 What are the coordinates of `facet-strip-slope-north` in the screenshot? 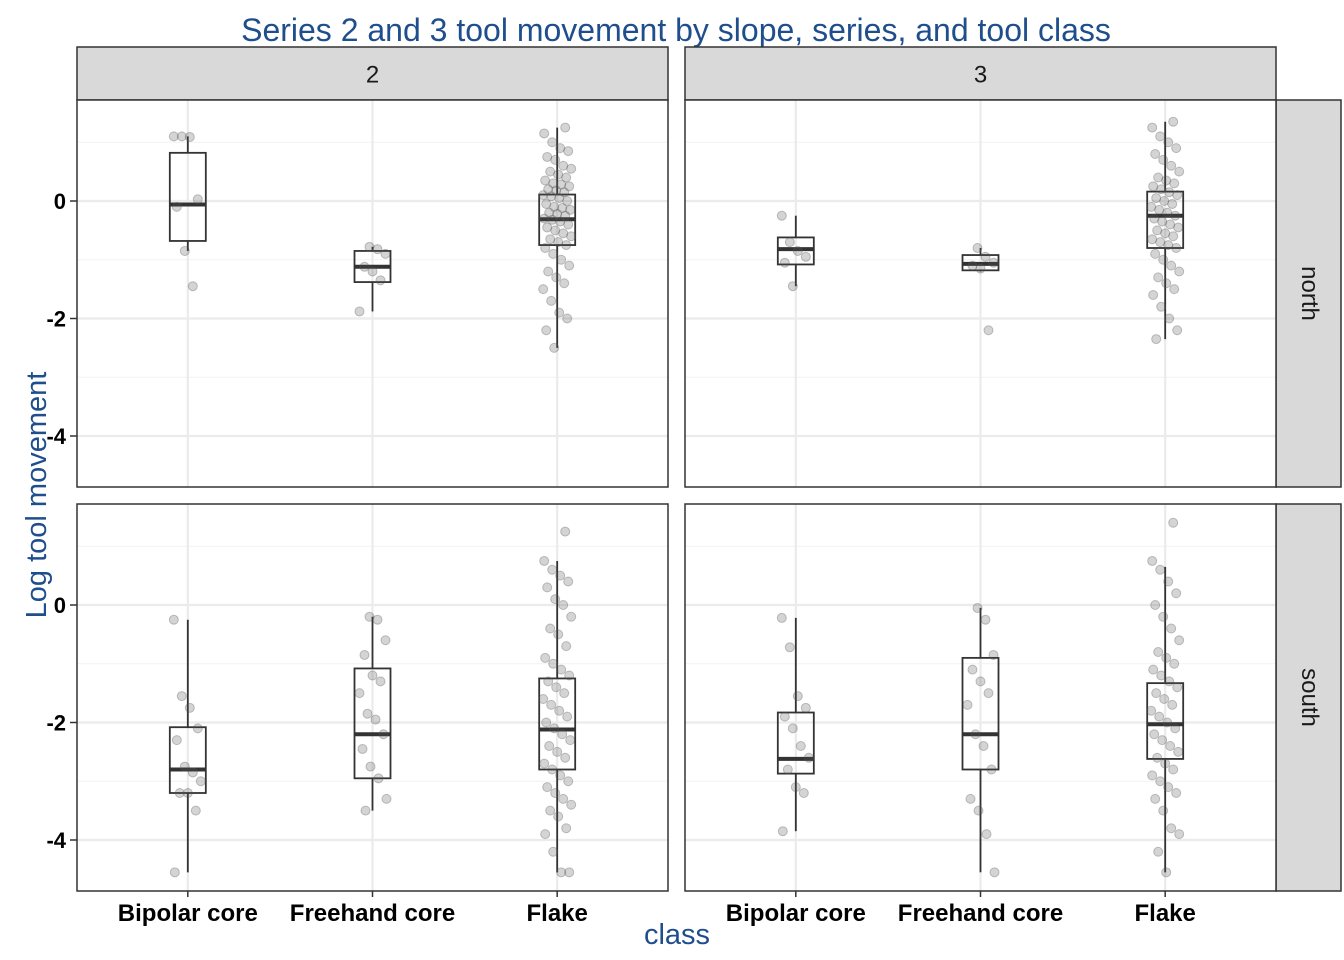 It's located at (1308, 293).